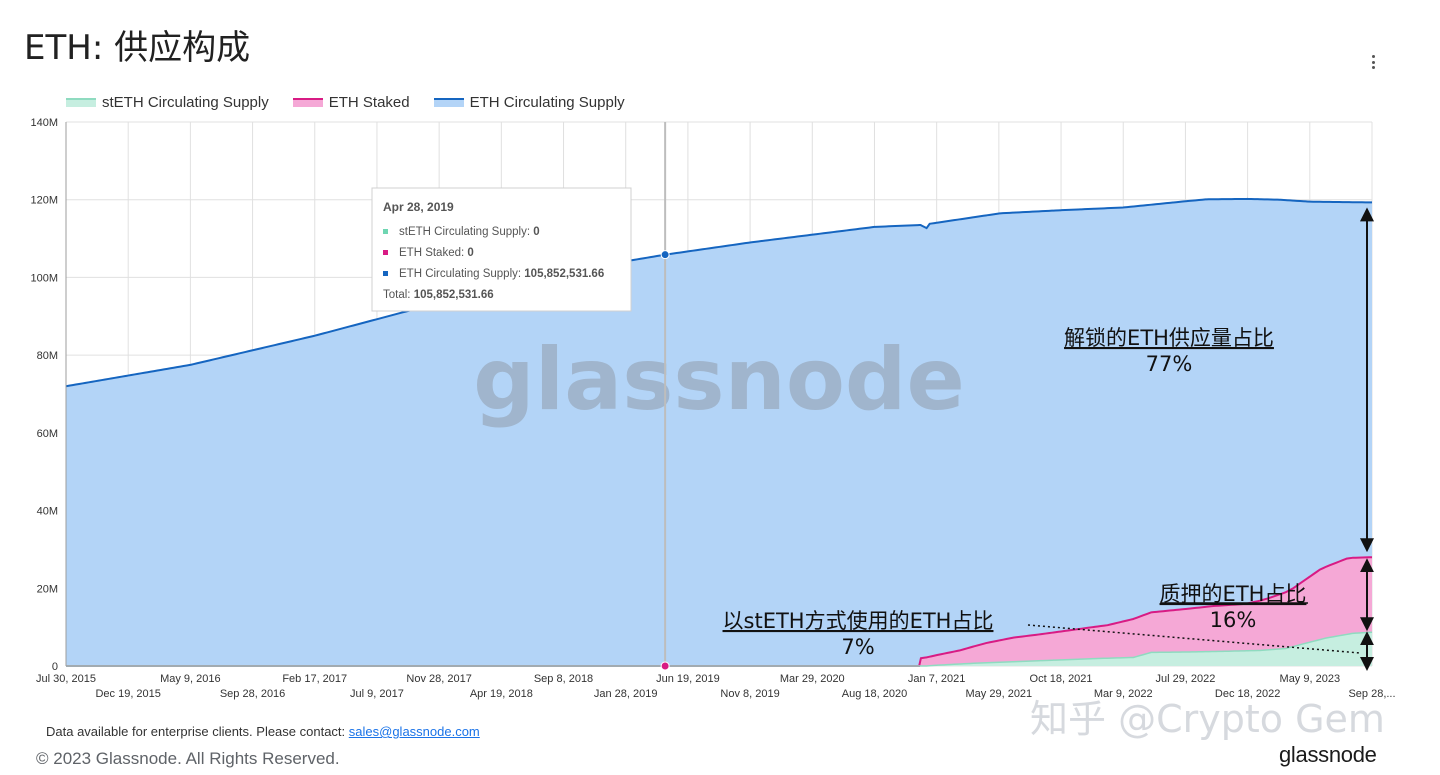  What do you see at coordinates (1194, 639) in the screenshot?
I see `steth-pointer-line` at bounding box center [1194, 639].